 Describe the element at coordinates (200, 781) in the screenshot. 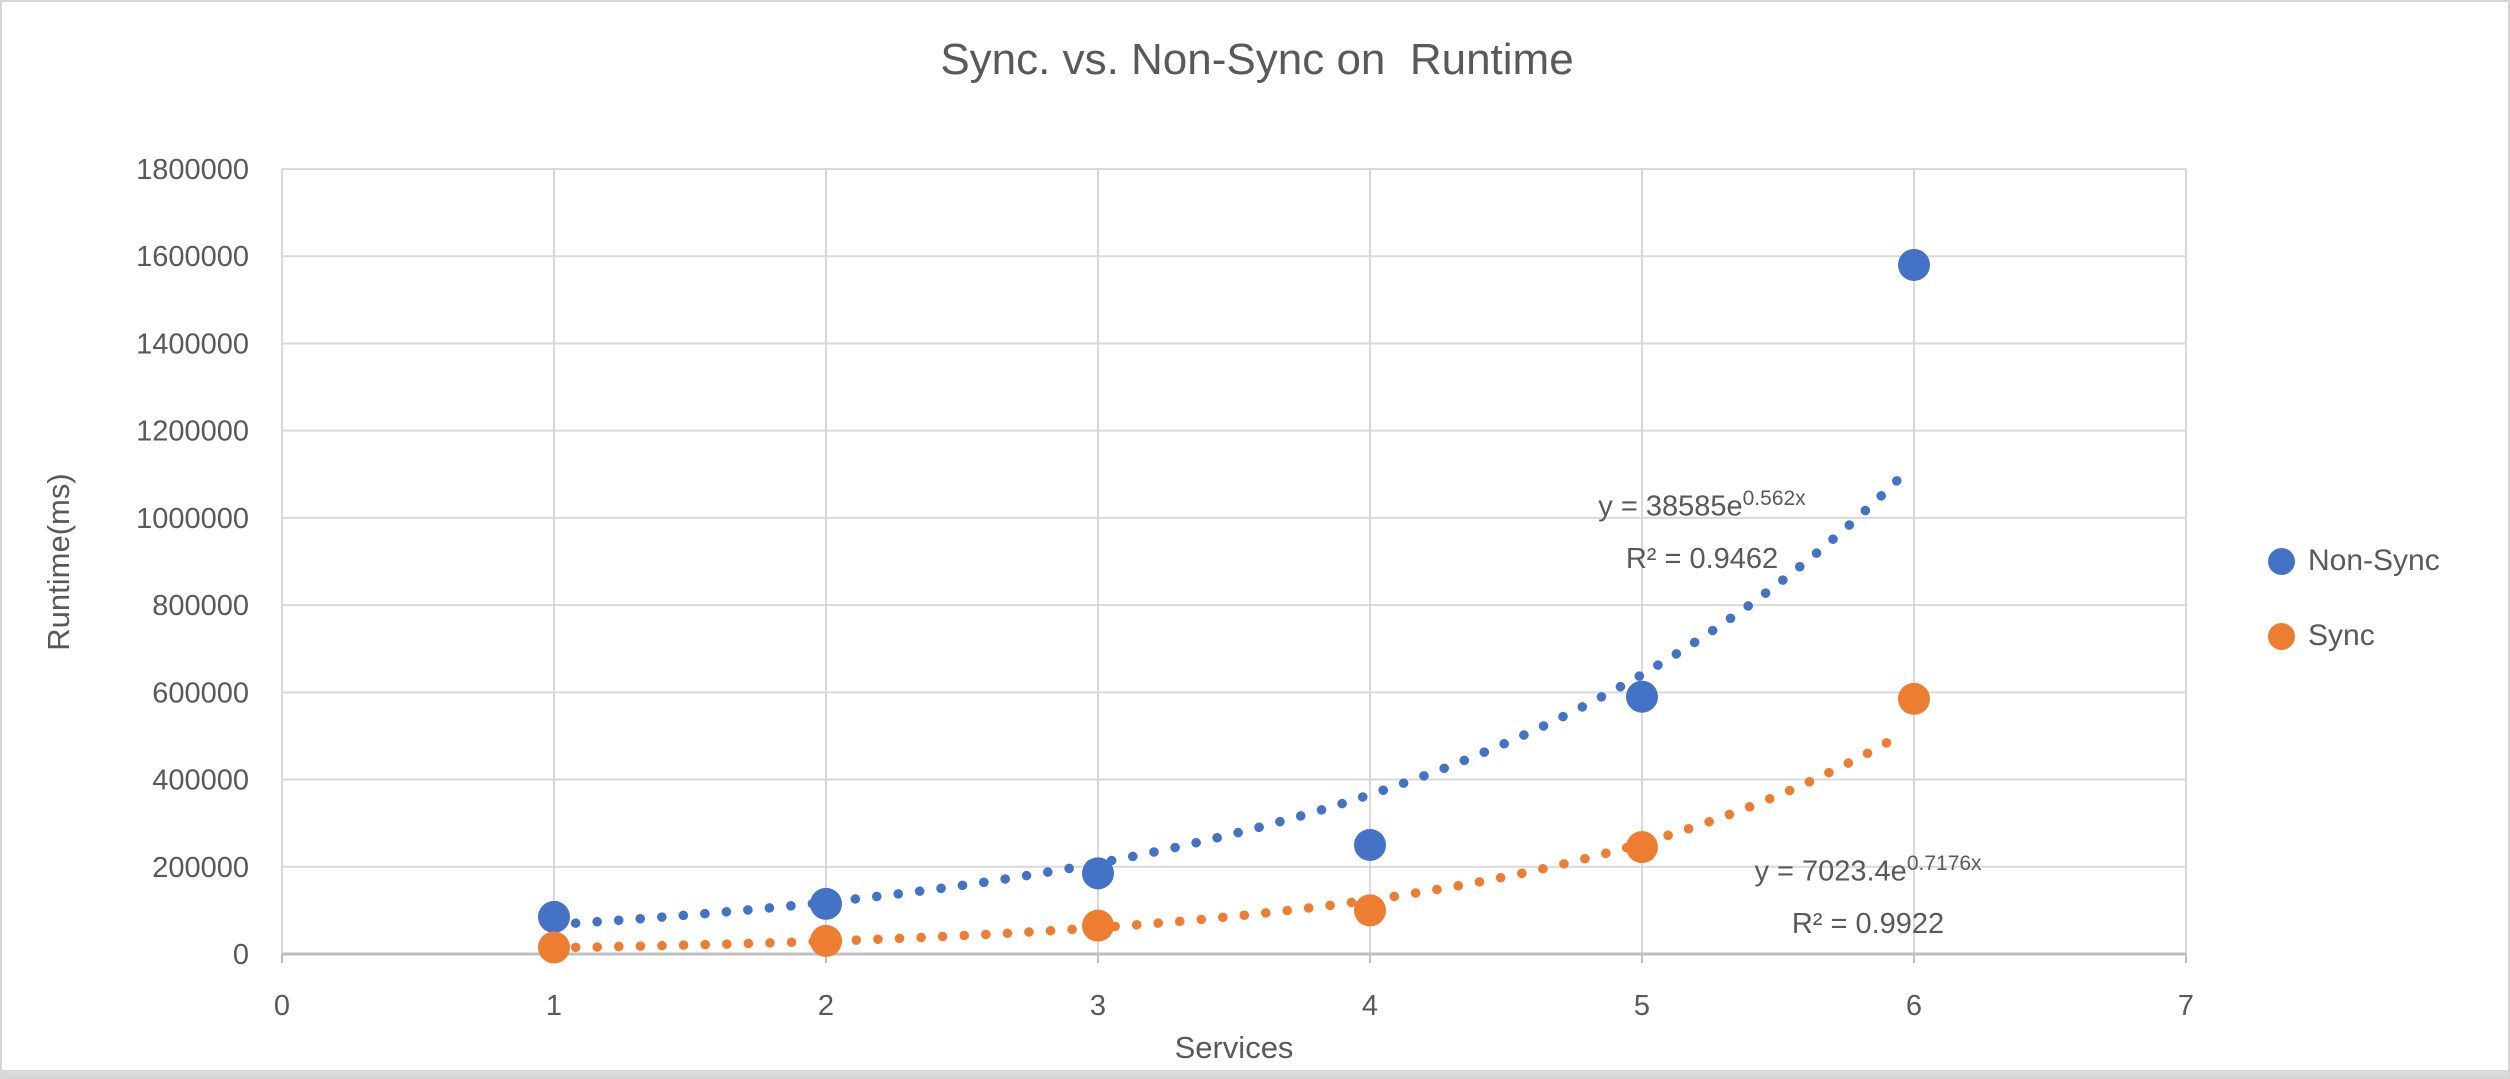

I see `y-tick-label: 400000` at that location.